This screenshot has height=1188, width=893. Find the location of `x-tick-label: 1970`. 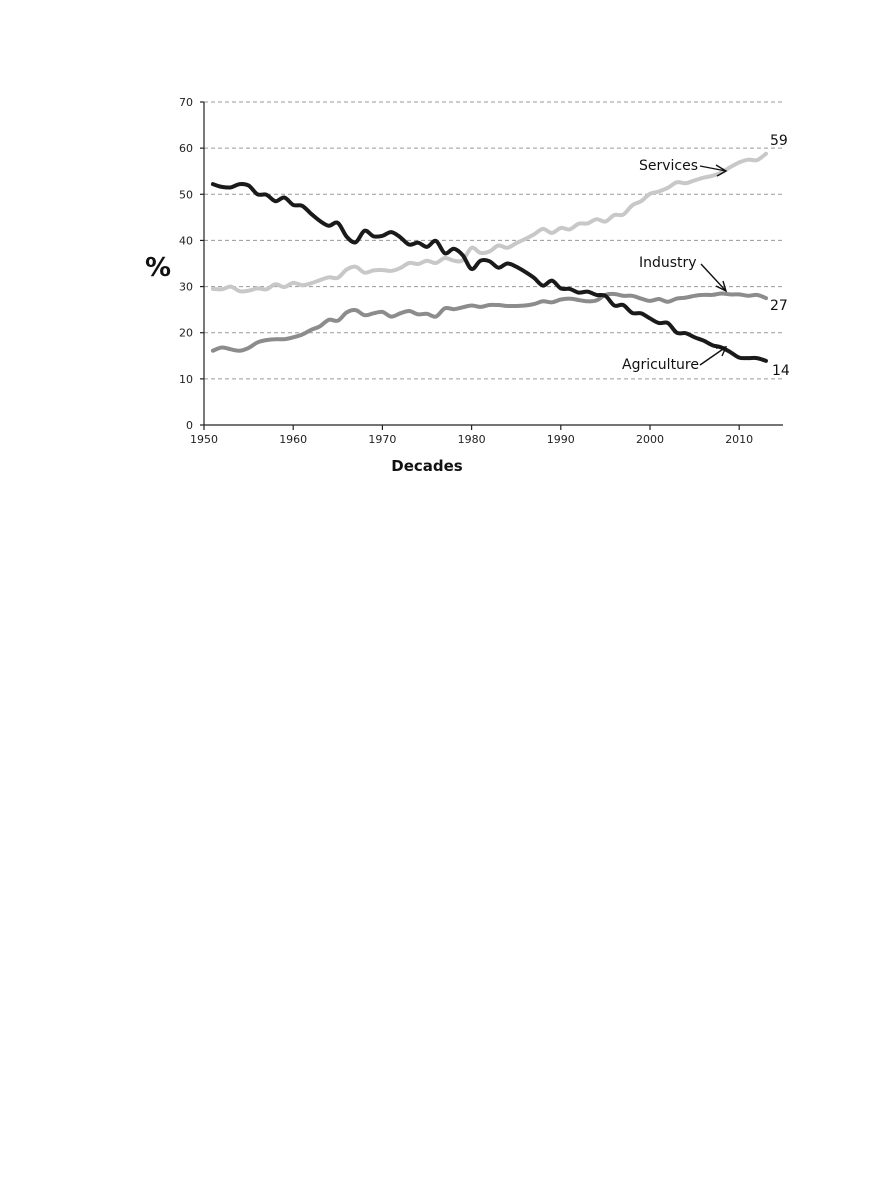

x-tick-label: 1970 is located at coordinates (382, 439).